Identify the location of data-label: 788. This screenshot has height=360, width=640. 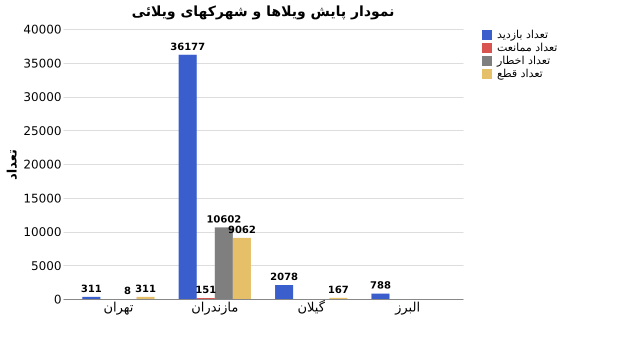
(380, 286).